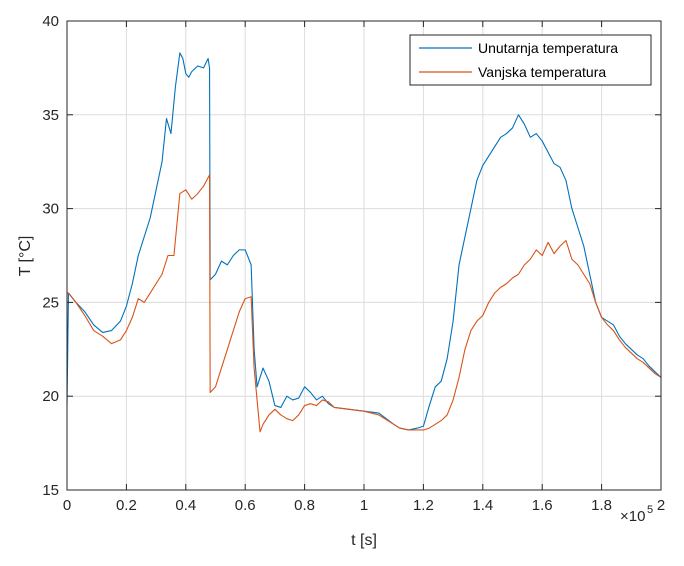  What do you see at coordinates (304, 505) in the screenshot?
I see `x-tick-label: 0.8` at bounding box center [304, 505].